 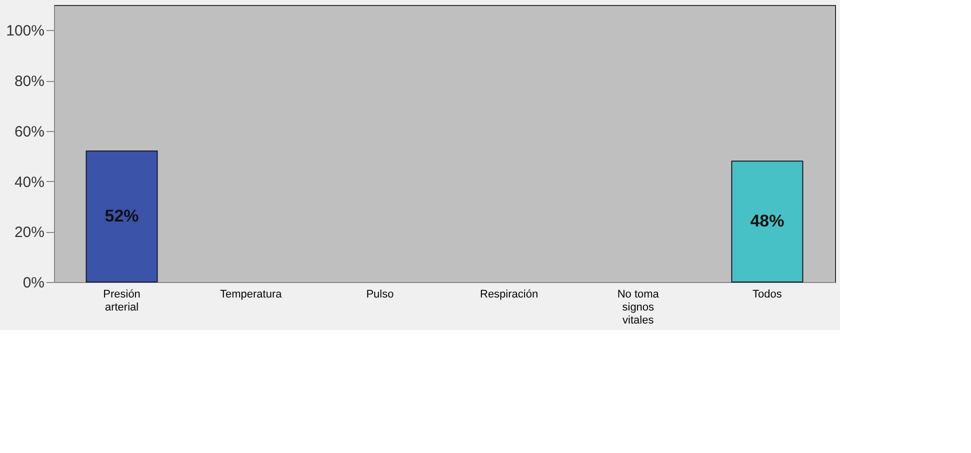 What do you see at coordinates (767, 221) in the screenshot?
I see `data-label: 48%` at bounding box center [767, 221].